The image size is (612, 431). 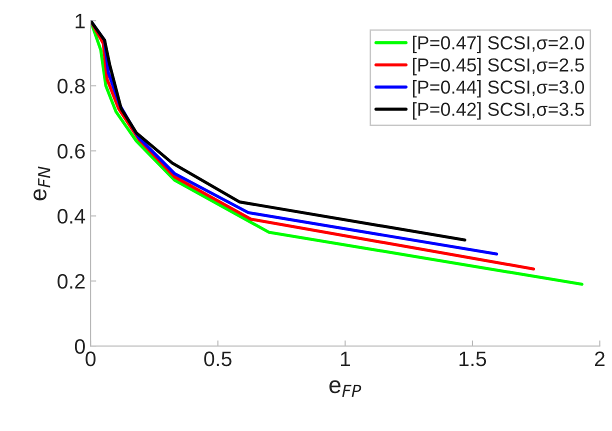 What do you see at coordinates (79, 346) in the screenshot?
I see `y-tick-label: 0` at bounding box center [79, 346].